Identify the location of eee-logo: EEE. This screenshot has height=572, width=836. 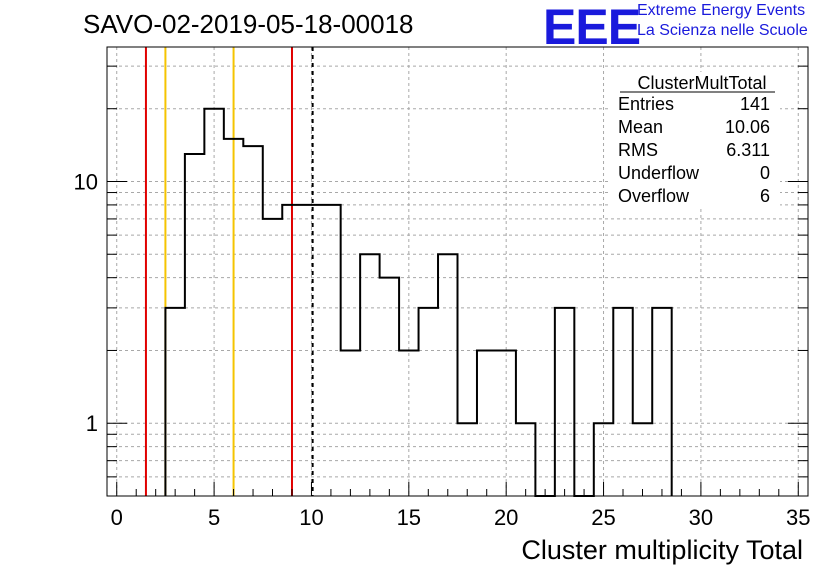
(592, 27).